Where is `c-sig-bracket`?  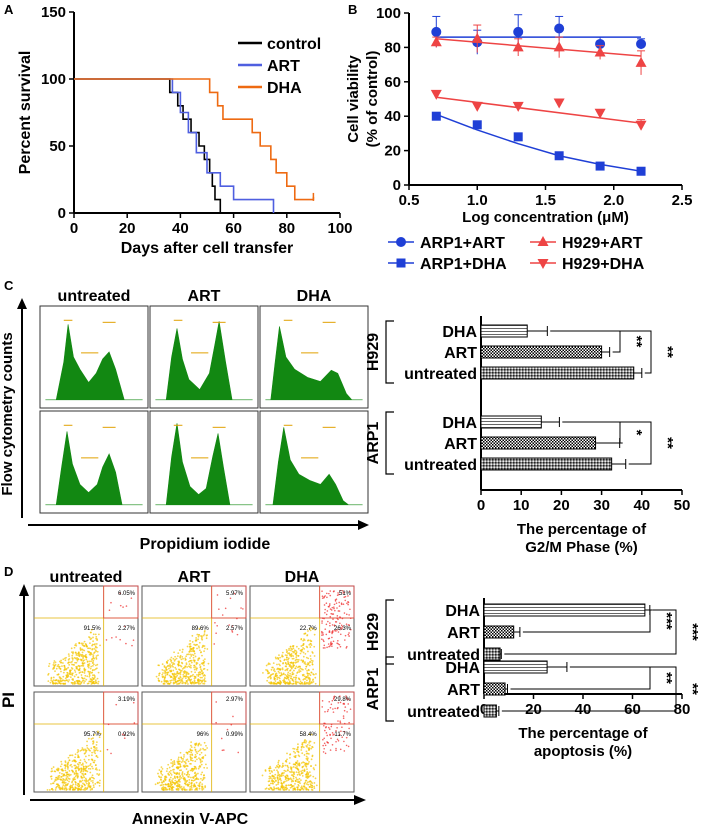
c-sig-bracket is located at coordinates (601, 352).